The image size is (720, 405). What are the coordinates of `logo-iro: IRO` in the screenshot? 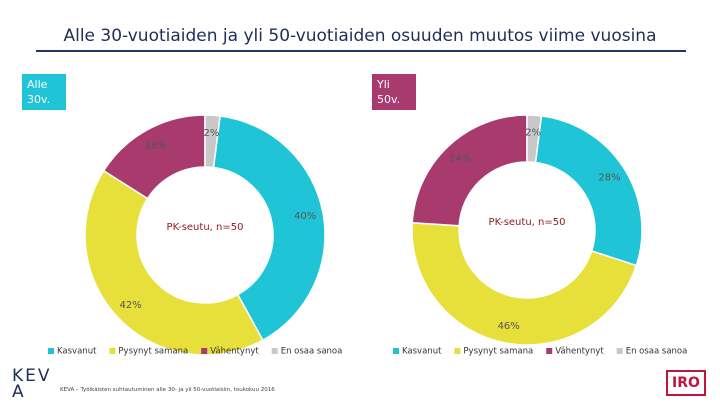 It's located at (686, 383).